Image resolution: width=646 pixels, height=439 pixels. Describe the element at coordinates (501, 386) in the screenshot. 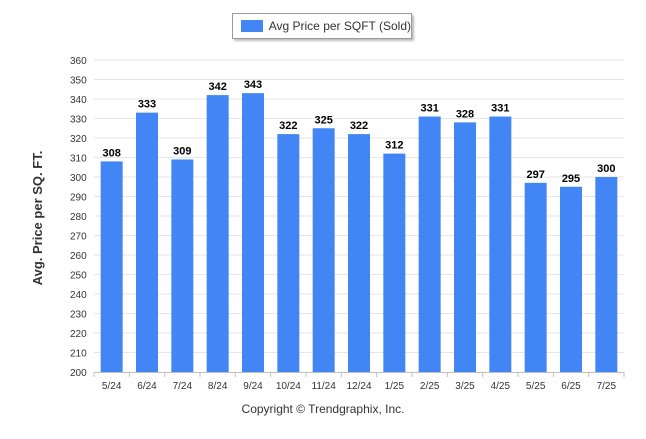

I see `x-tick-label: 4/25` at that location.